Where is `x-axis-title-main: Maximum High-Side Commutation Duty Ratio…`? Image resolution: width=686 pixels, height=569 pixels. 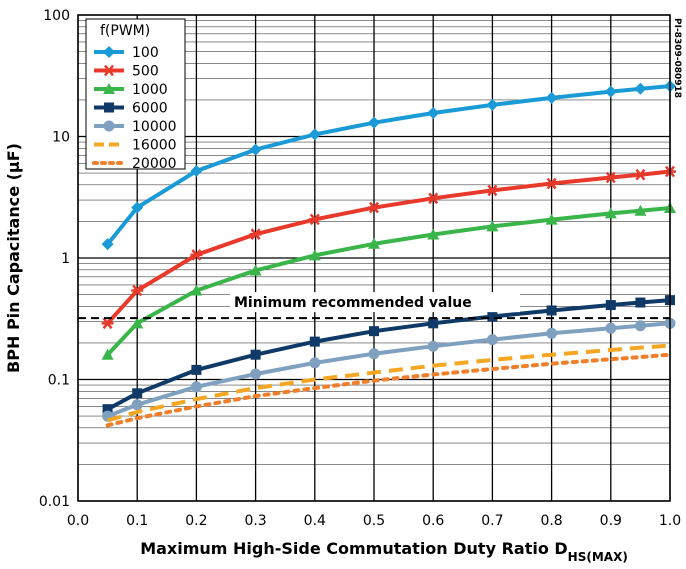
x-axis-title-main: Maximum High-Side Commutation Duty Ratio… is located at coordinates (353, 548).